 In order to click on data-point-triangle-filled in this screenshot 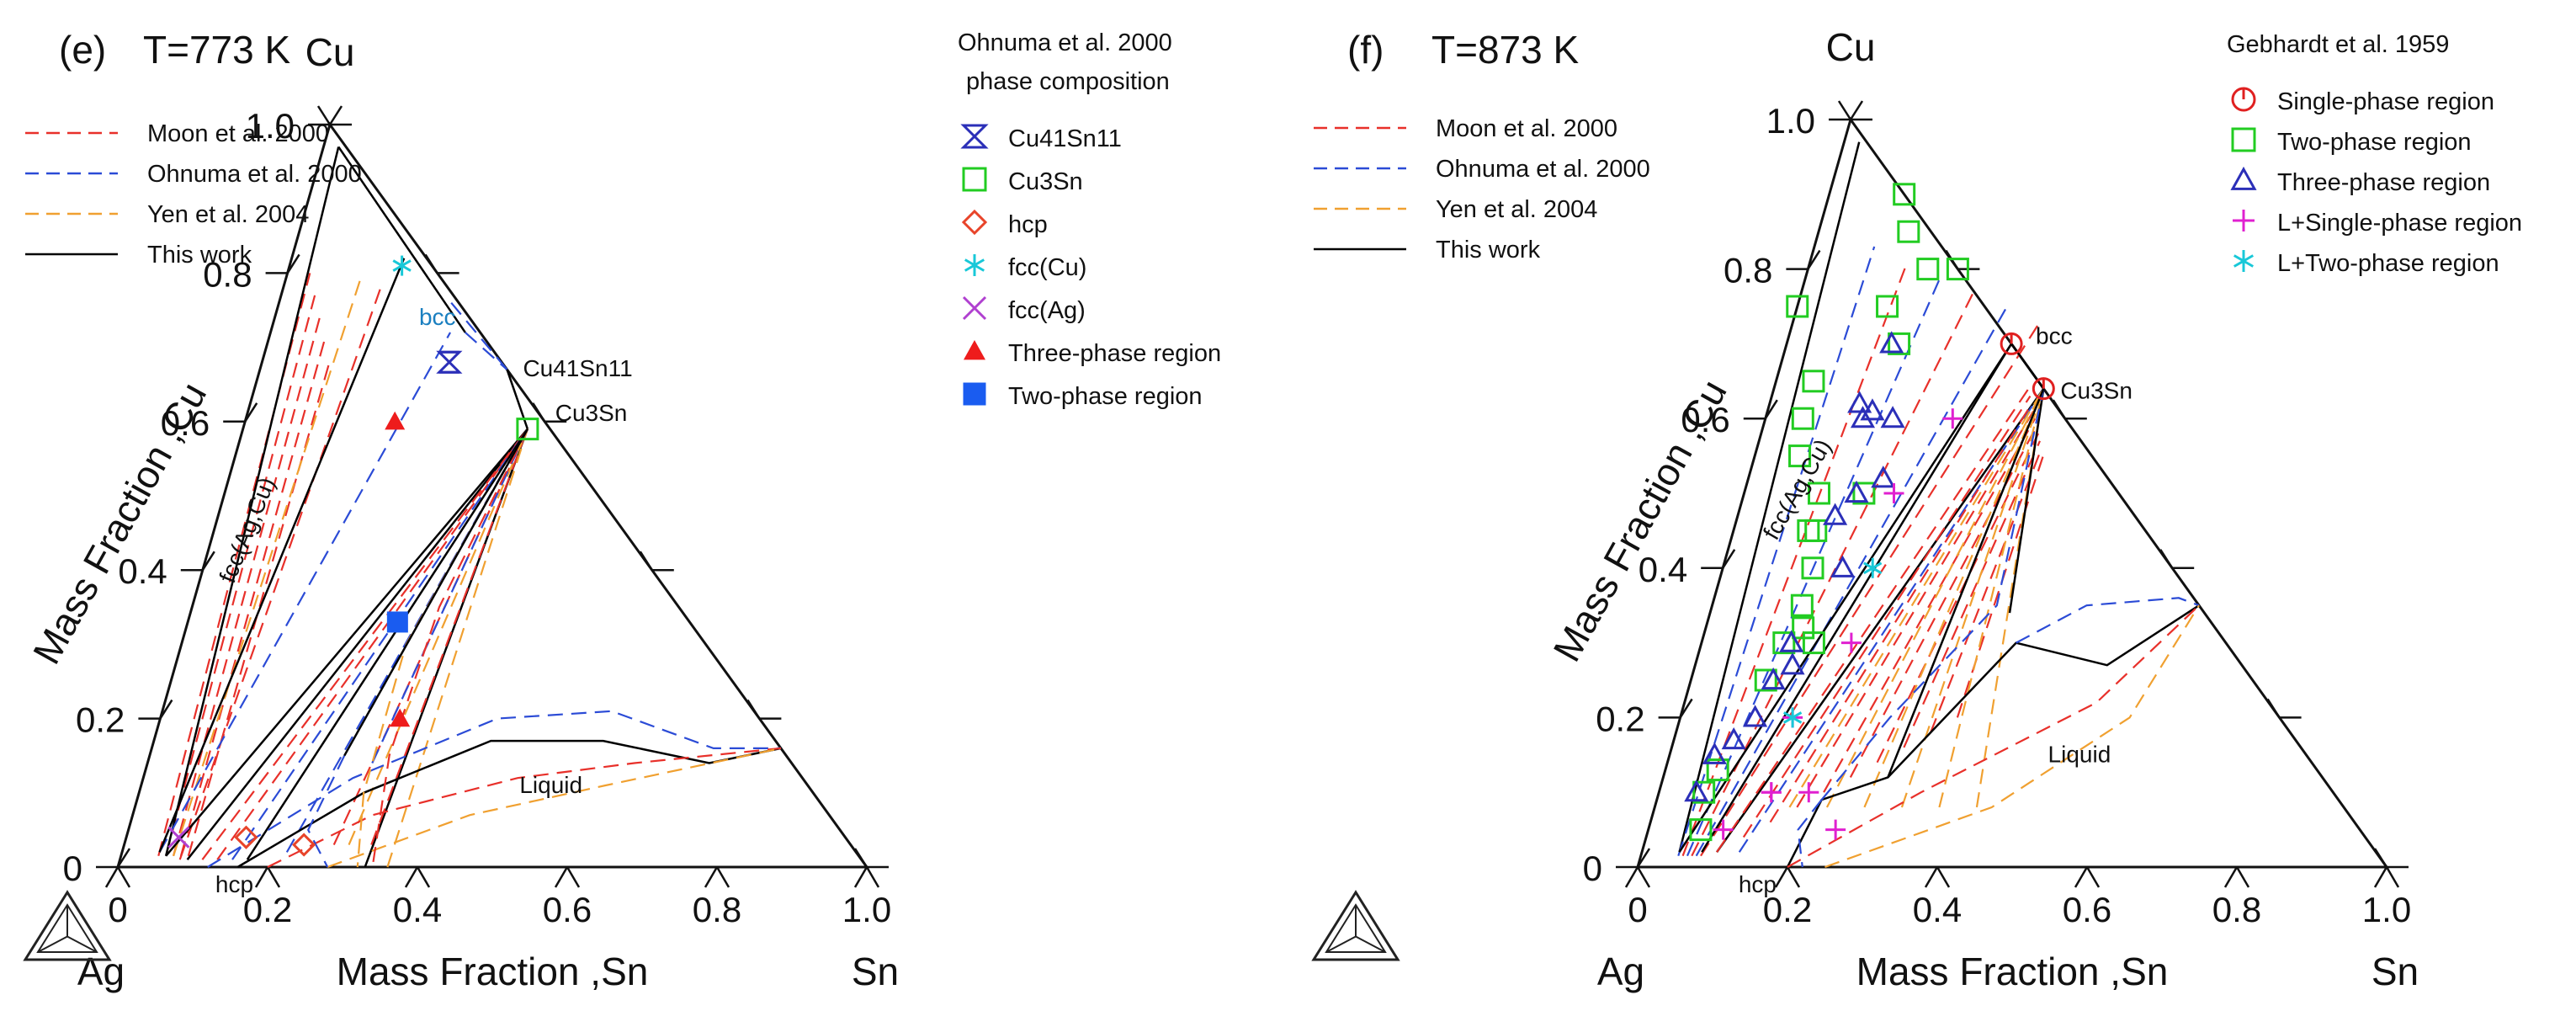, I will do `click(396, 420)`.